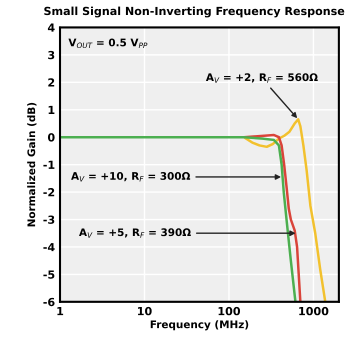  Describe the element at coordinates (49, 302) in the screenshot. I see `y-tick-label: -6` at that location.